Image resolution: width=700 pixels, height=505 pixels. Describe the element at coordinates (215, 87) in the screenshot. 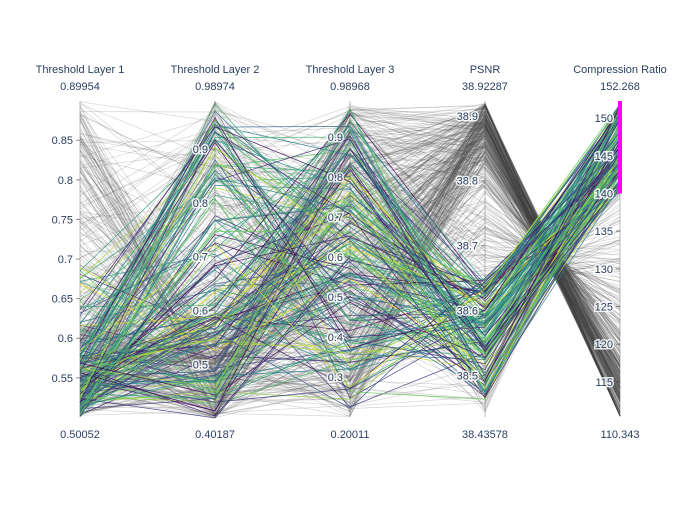

I see `axis-max-label: 0.98974` at that location.